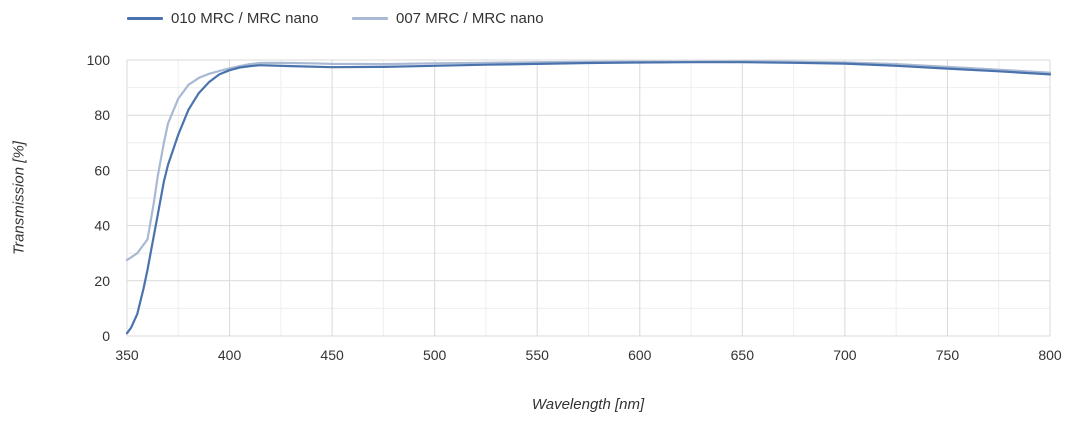  I want to click on y-tick-label: 100, so click(99, 60).